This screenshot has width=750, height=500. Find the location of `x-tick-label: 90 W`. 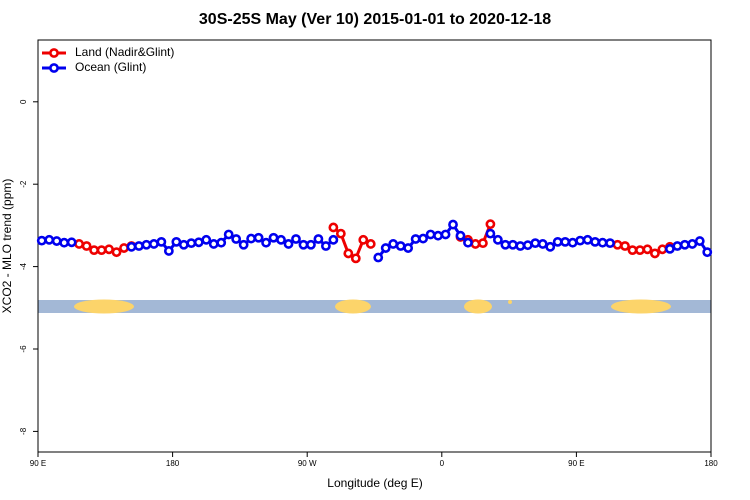

x-tick-label: 90 W is located at coordinates (307, 463).